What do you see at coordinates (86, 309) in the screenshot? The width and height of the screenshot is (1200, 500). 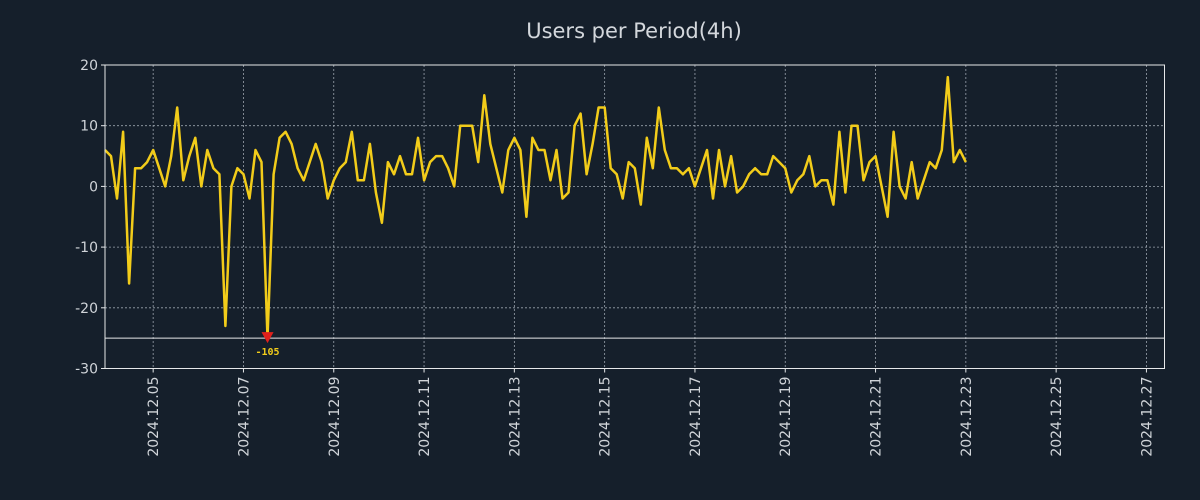 I see `y-tick-label: -20` at bounding box center [86, 309].